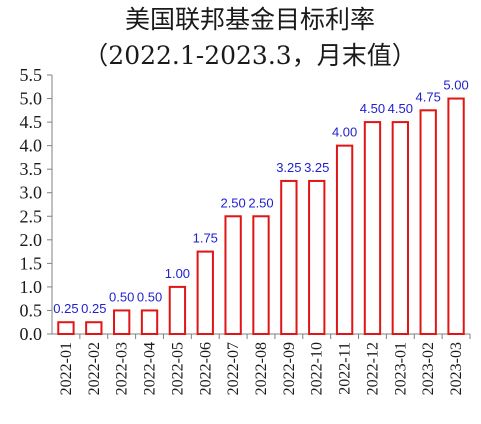  I want to click on x-tick-label: 2022-12, so click(372, 368).